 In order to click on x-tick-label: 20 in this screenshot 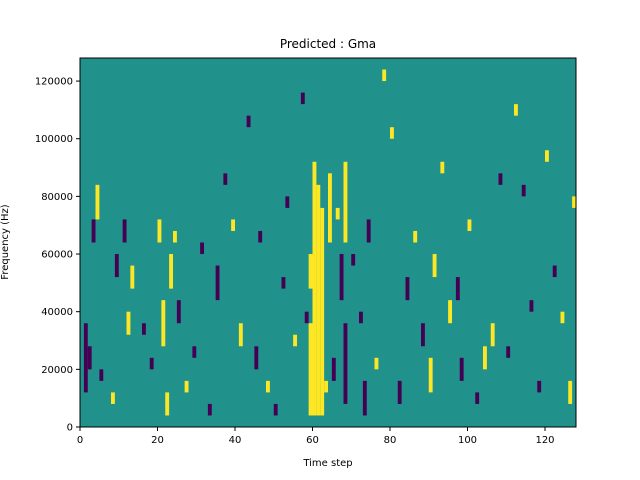, I will do `click(157, 440)`.